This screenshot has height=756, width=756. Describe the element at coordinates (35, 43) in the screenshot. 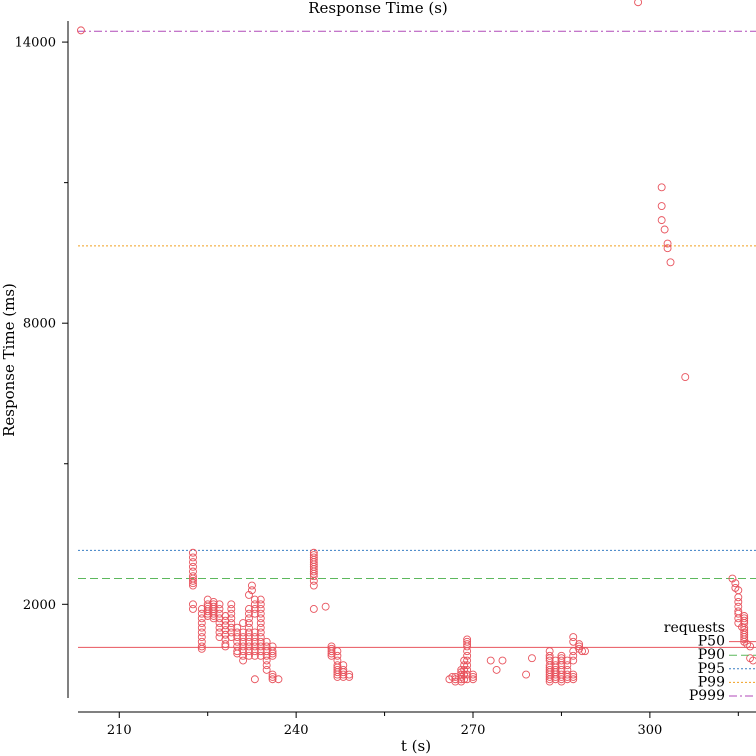

I see `y-tick-label: 14000` at that location.